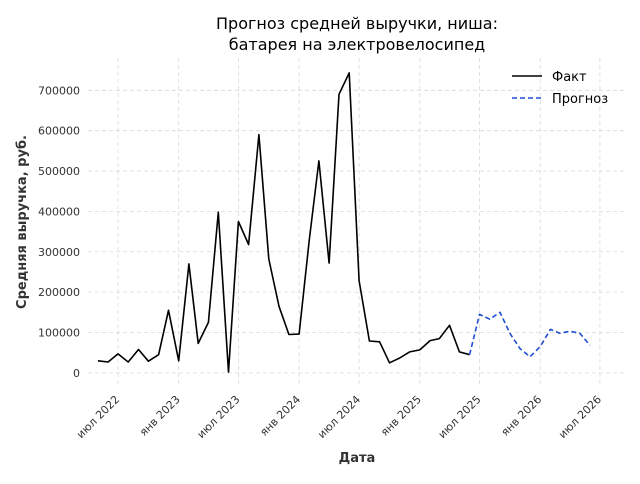  What do you see at coordinates (460, 417) in the screenshot?
I see `x-tick-label: июл 2025` at bounding box center [460, 417].